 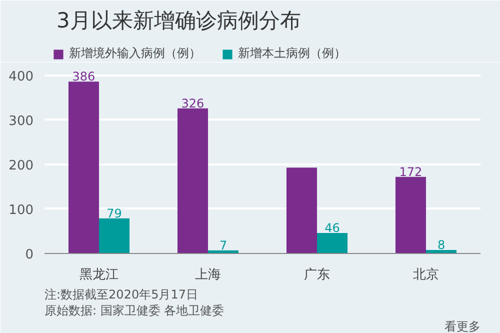 I want to click on data-label: 46, so click(x=332, y=228).